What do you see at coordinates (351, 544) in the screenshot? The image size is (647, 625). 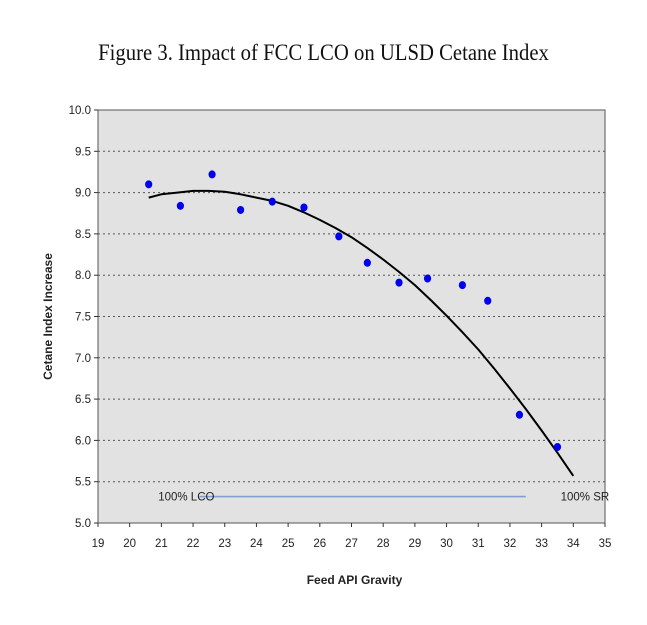 I see `x-tick-label: 27` at bounding box center [351, 544].